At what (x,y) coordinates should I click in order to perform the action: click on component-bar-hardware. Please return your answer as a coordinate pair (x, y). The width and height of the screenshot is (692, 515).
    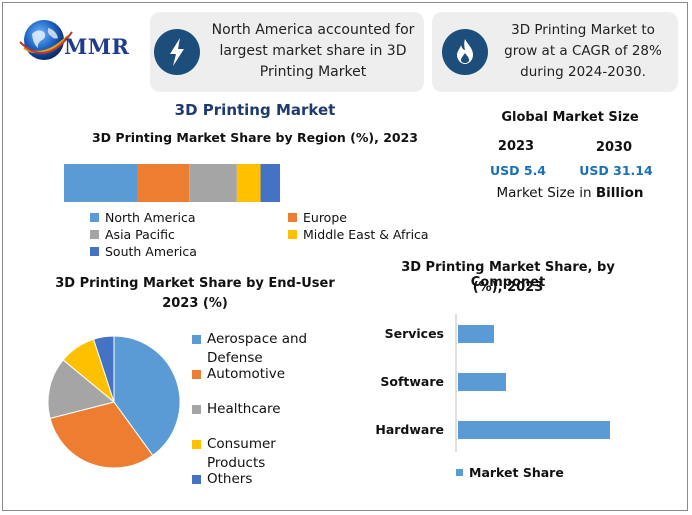
    Looking at the image, I should click on (534, 430).